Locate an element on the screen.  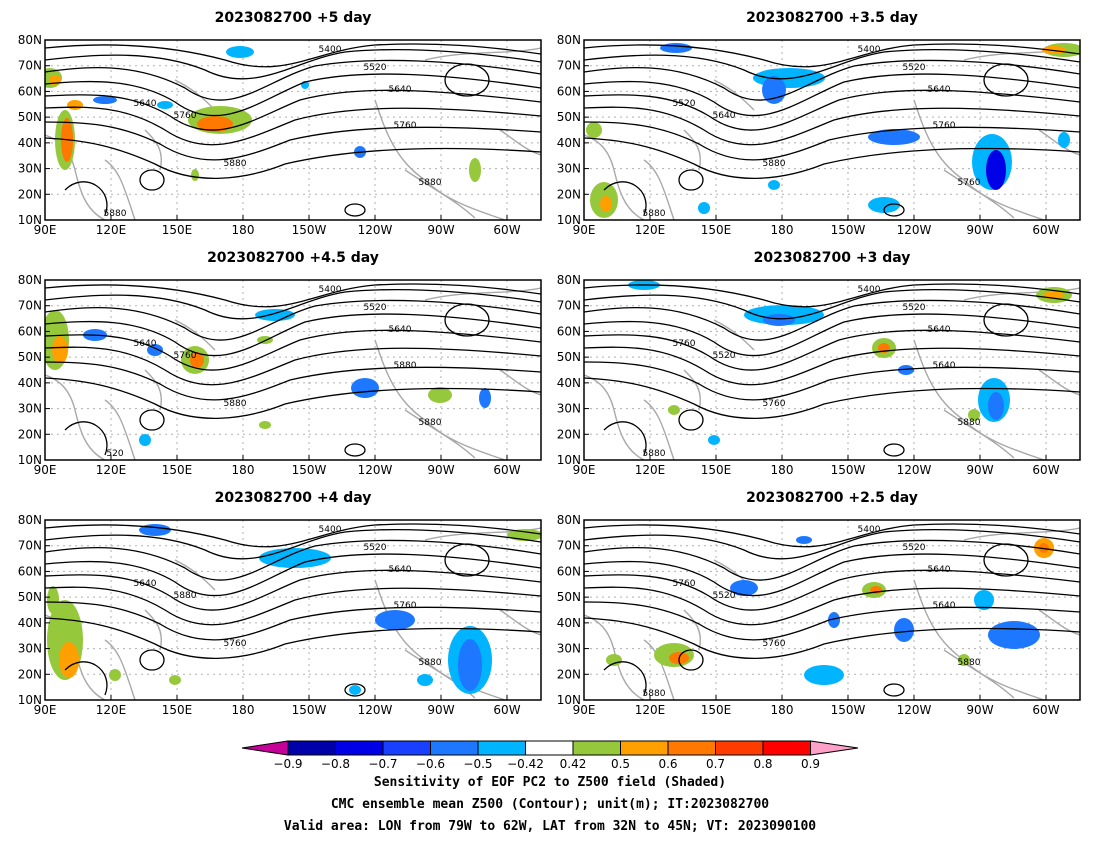
panel-title: 2023082700 +3.5 day is located at coordinates (832, 18).